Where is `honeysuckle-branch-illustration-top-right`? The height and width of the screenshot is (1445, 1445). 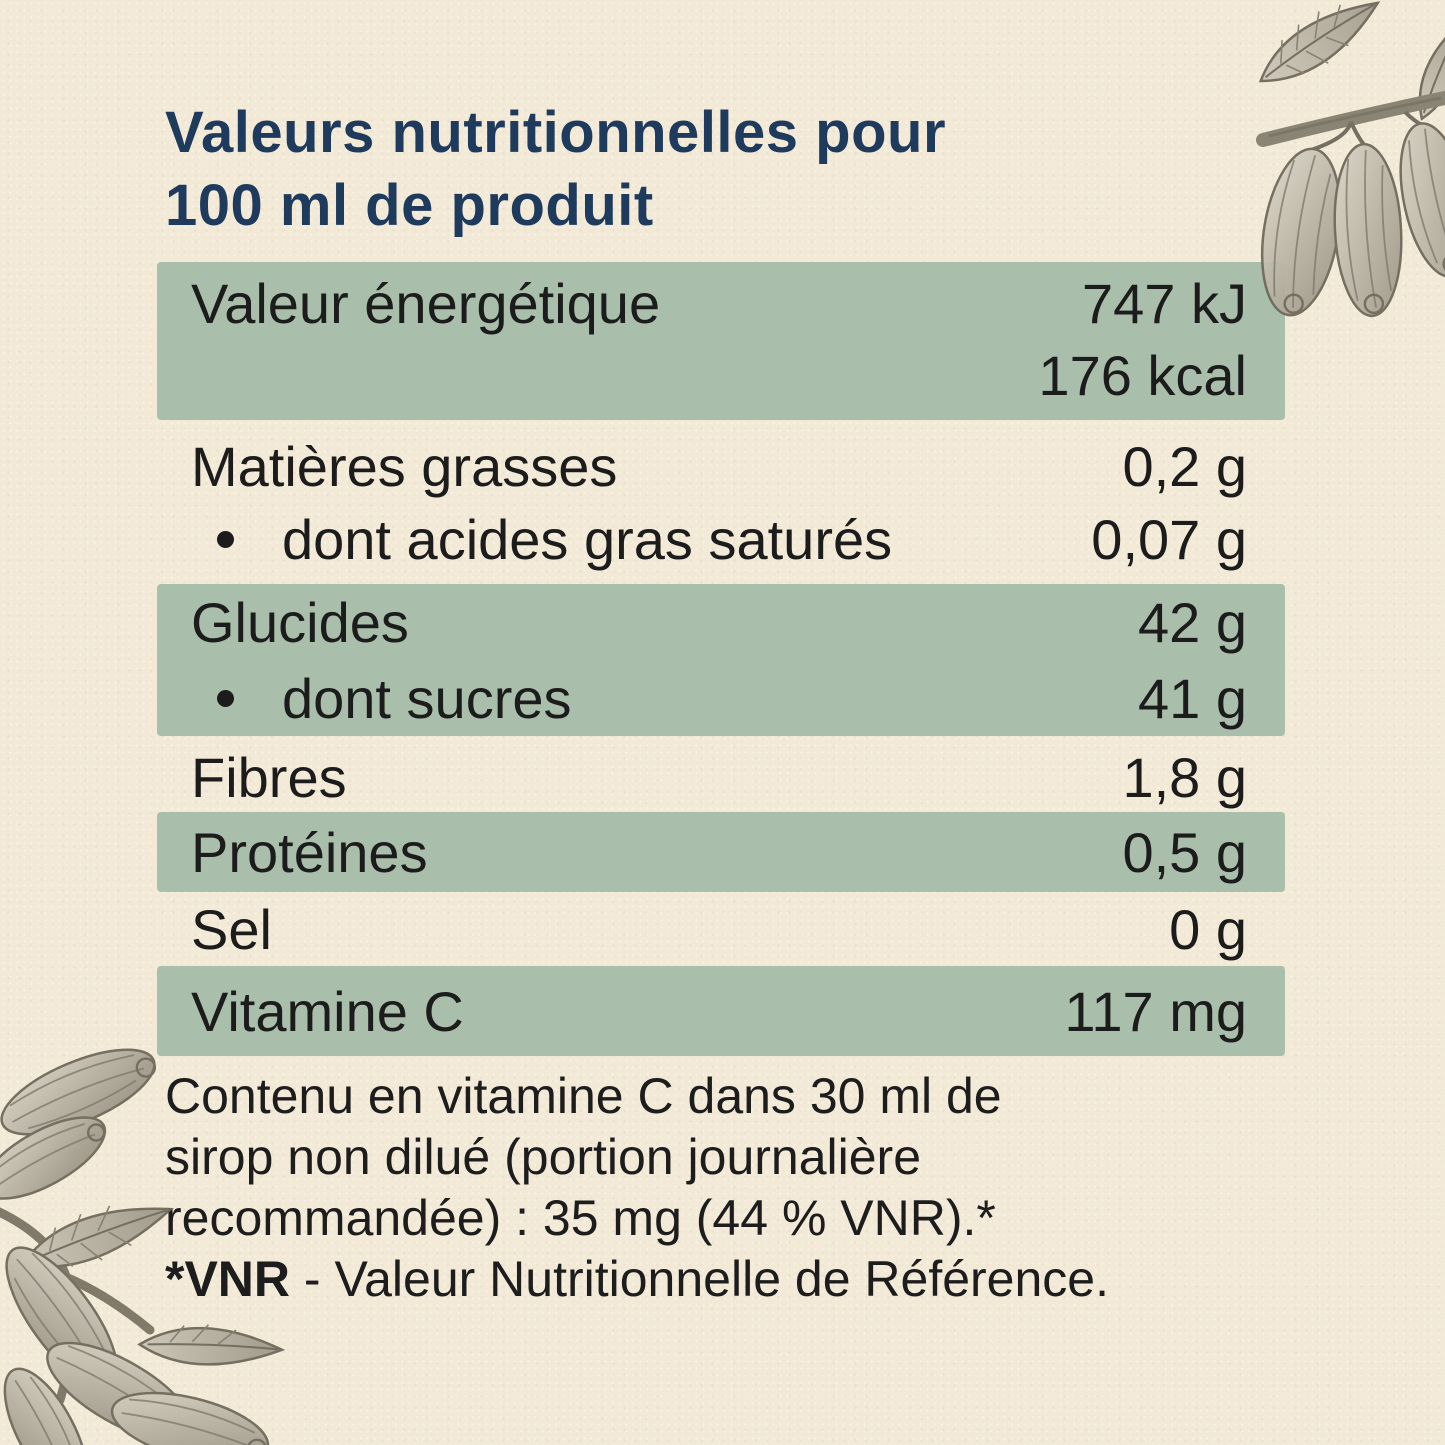
honeysuckle-branch-illustration-top-right is located at coordinates (1350, 159).